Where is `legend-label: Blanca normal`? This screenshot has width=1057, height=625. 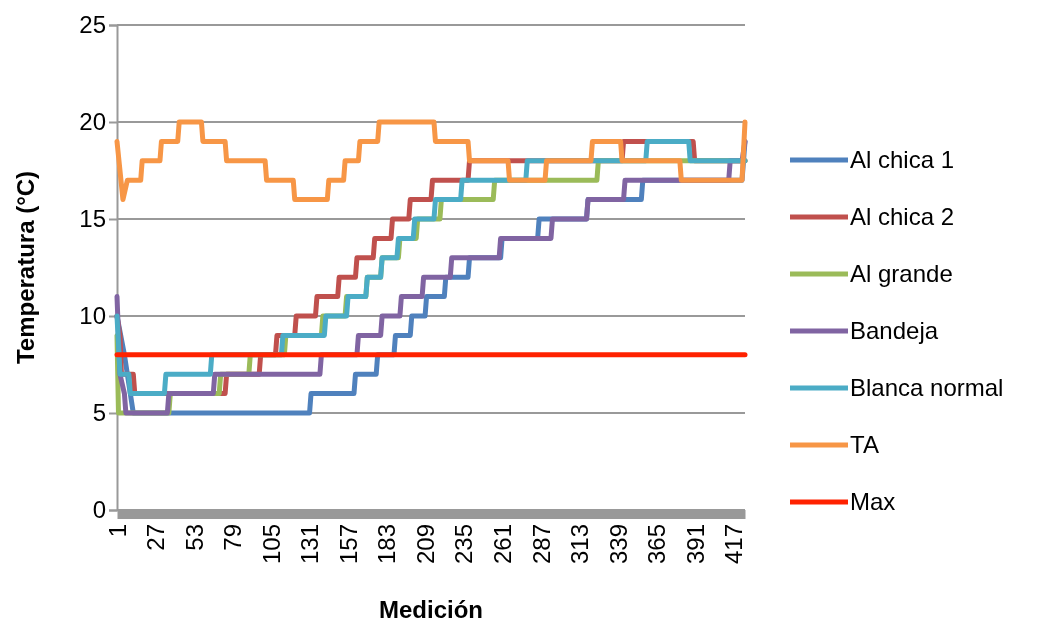
legend-label: Blanca normal is located at coordinates (927, 388).